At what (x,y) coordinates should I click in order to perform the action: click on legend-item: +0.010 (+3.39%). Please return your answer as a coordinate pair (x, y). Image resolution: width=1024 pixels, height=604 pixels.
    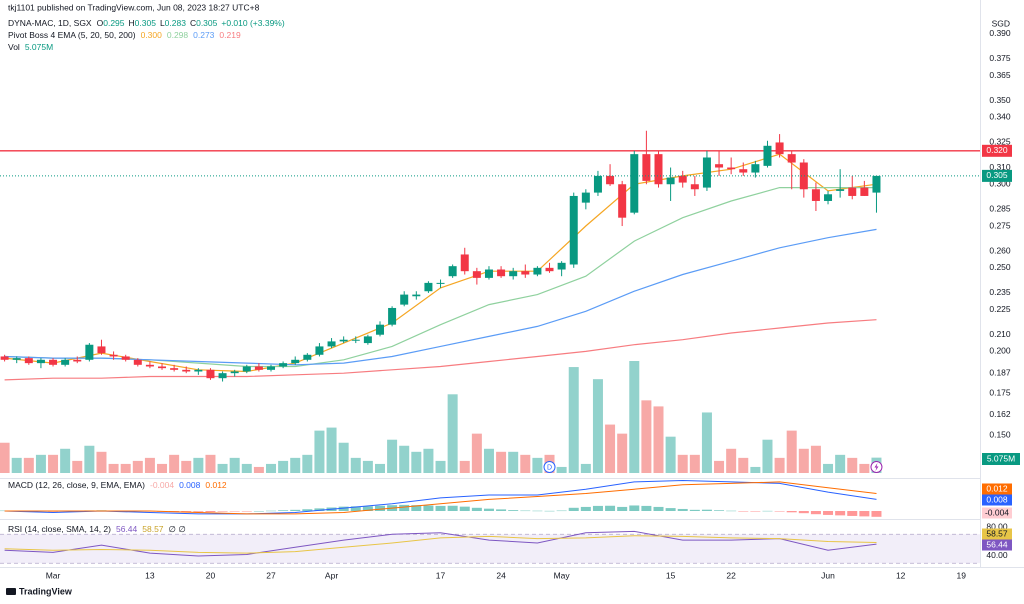
    Looking at the image, I should click on (252, 23).